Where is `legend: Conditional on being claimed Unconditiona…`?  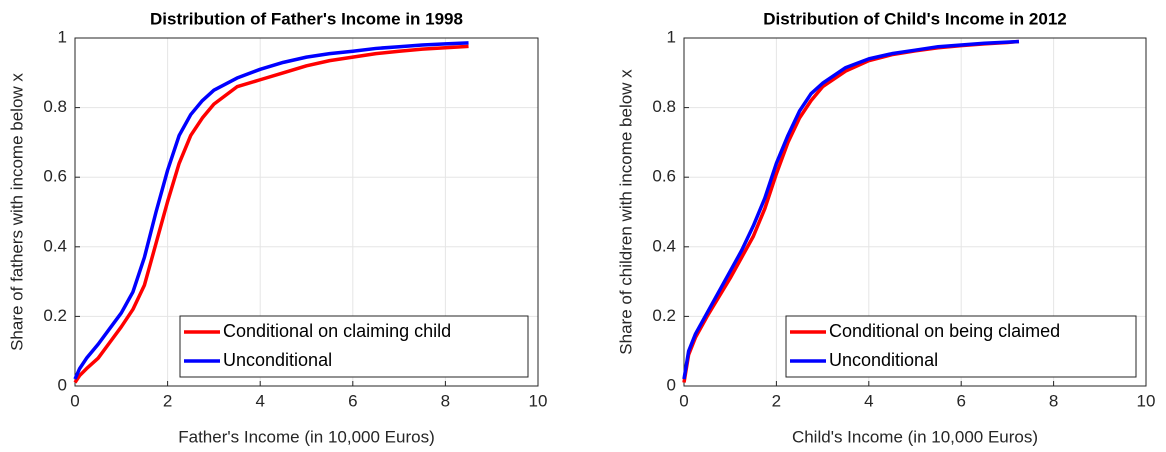
legend: Conditional on being claimed Unconditiona… is located at coordinates (961, 346).